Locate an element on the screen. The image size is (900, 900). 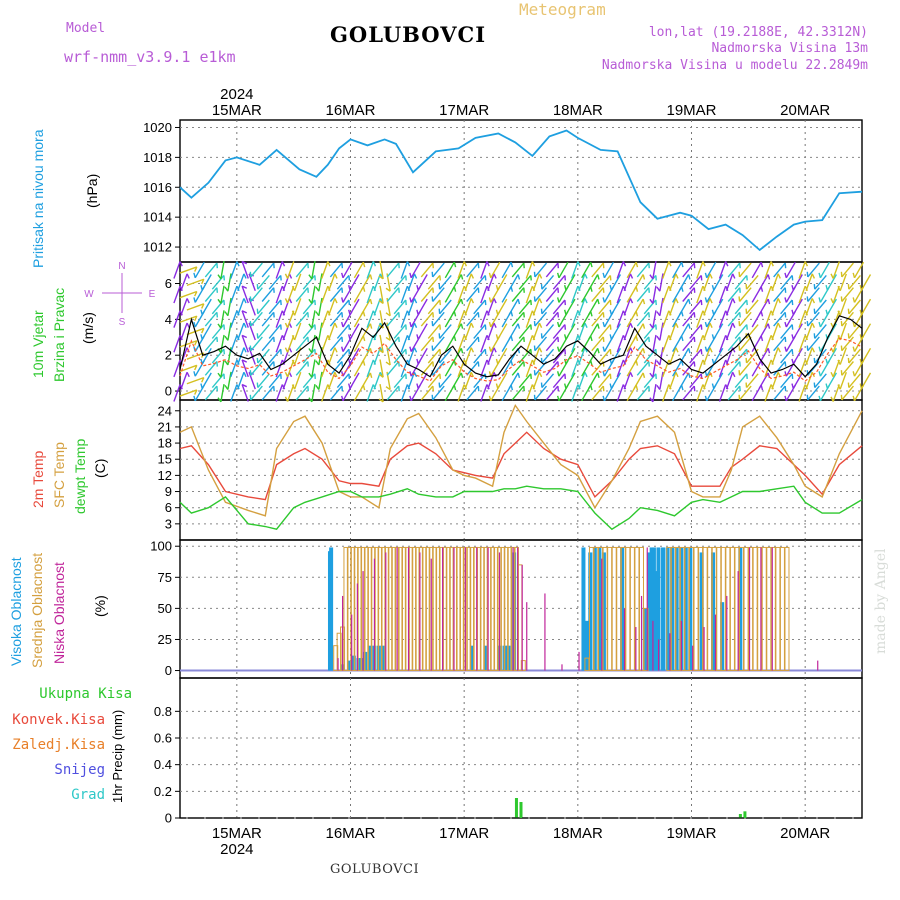
temp-ytick-label: 21 is located at coordinates (165, 426).